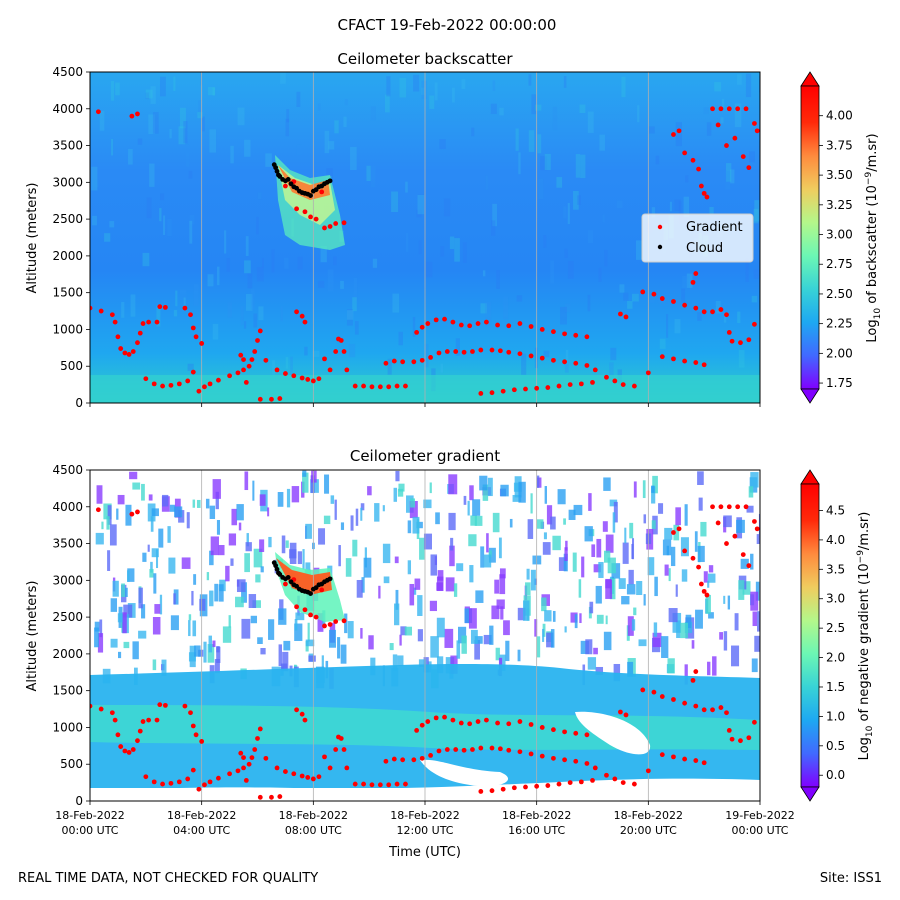 The width and height of the screenshot is (900, 900). What do you see at coordinates (839, 353) in the screenshot?
I see `colorbar-tick-label: 2.00` at bounding box center [839, 353].